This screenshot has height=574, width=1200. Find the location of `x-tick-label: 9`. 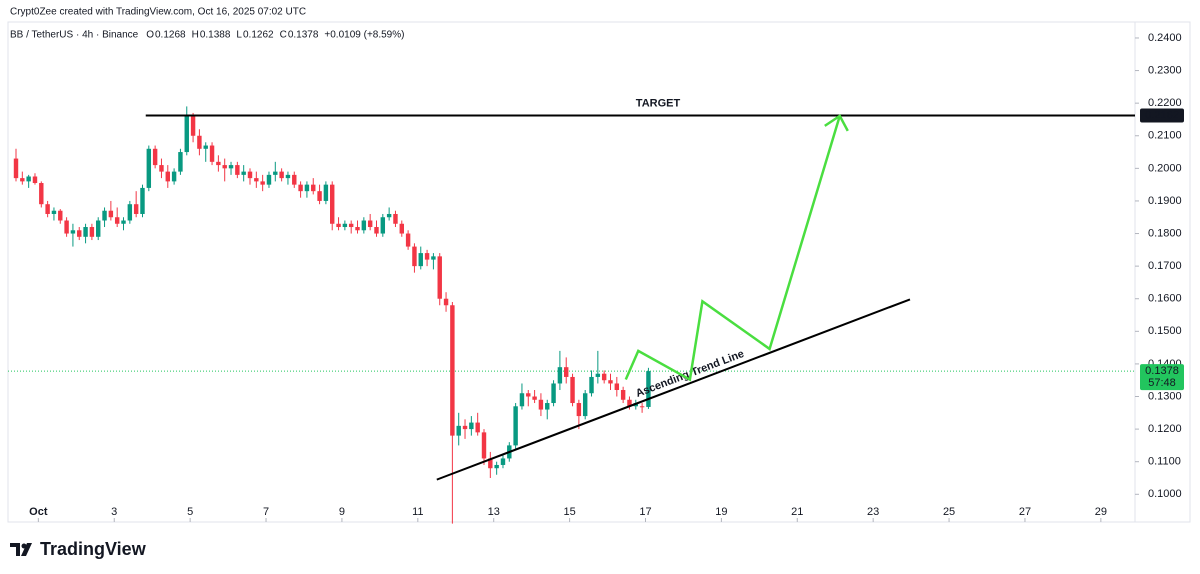

x-tick-label: 9 is located at coordinates (342, 512).